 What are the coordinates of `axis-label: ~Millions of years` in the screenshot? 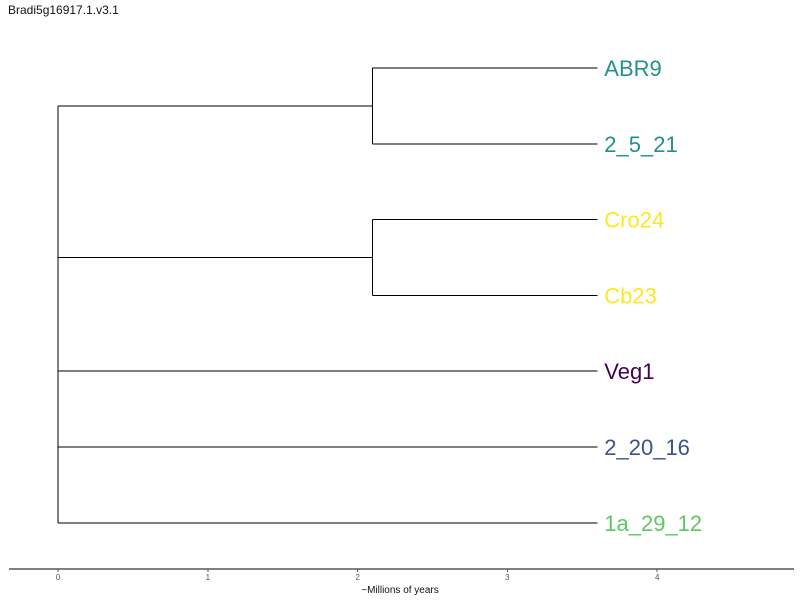 It's located at (400, 590).